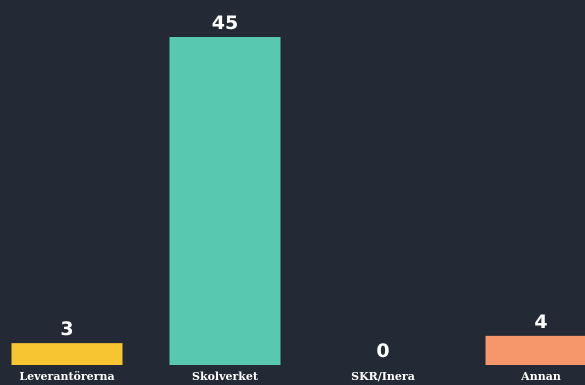  Describe the element at coordinates (382, 351) in the screenshot. I see `value-label-skr-inera: 0` at that location.